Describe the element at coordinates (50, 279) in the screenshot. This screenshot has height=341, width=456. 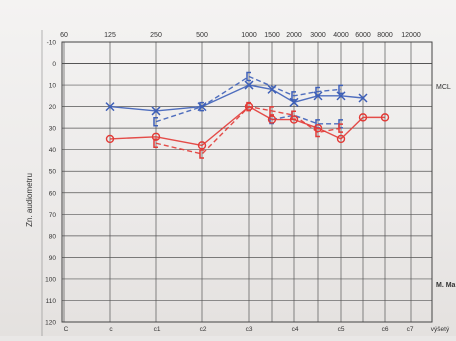
I see `y-tick-label: 100` at that location.